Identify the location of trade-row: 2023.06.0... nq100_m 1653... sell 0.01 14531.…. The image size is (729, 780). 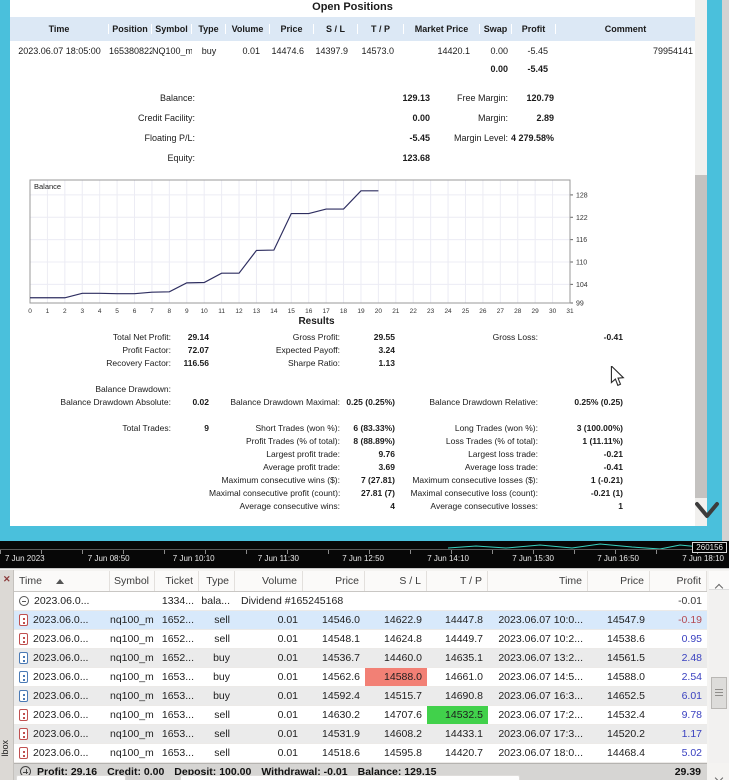
(360, 734).